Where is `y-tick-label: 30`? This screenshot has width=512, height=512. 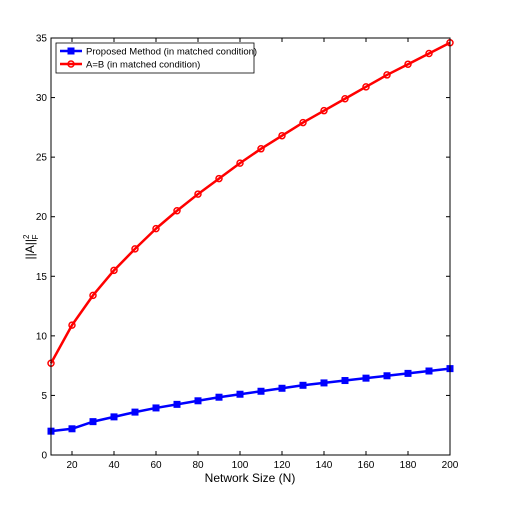 y-tick-label: 30 is located at coordinates (42, 98).